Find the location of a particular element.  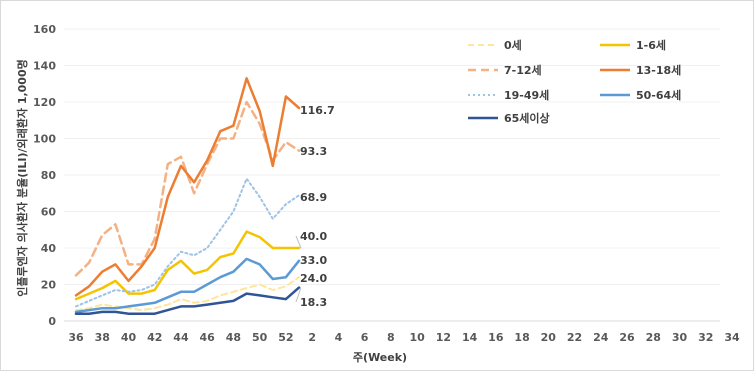

end-value-label: 93.3 is located at coordinates (313, 151).